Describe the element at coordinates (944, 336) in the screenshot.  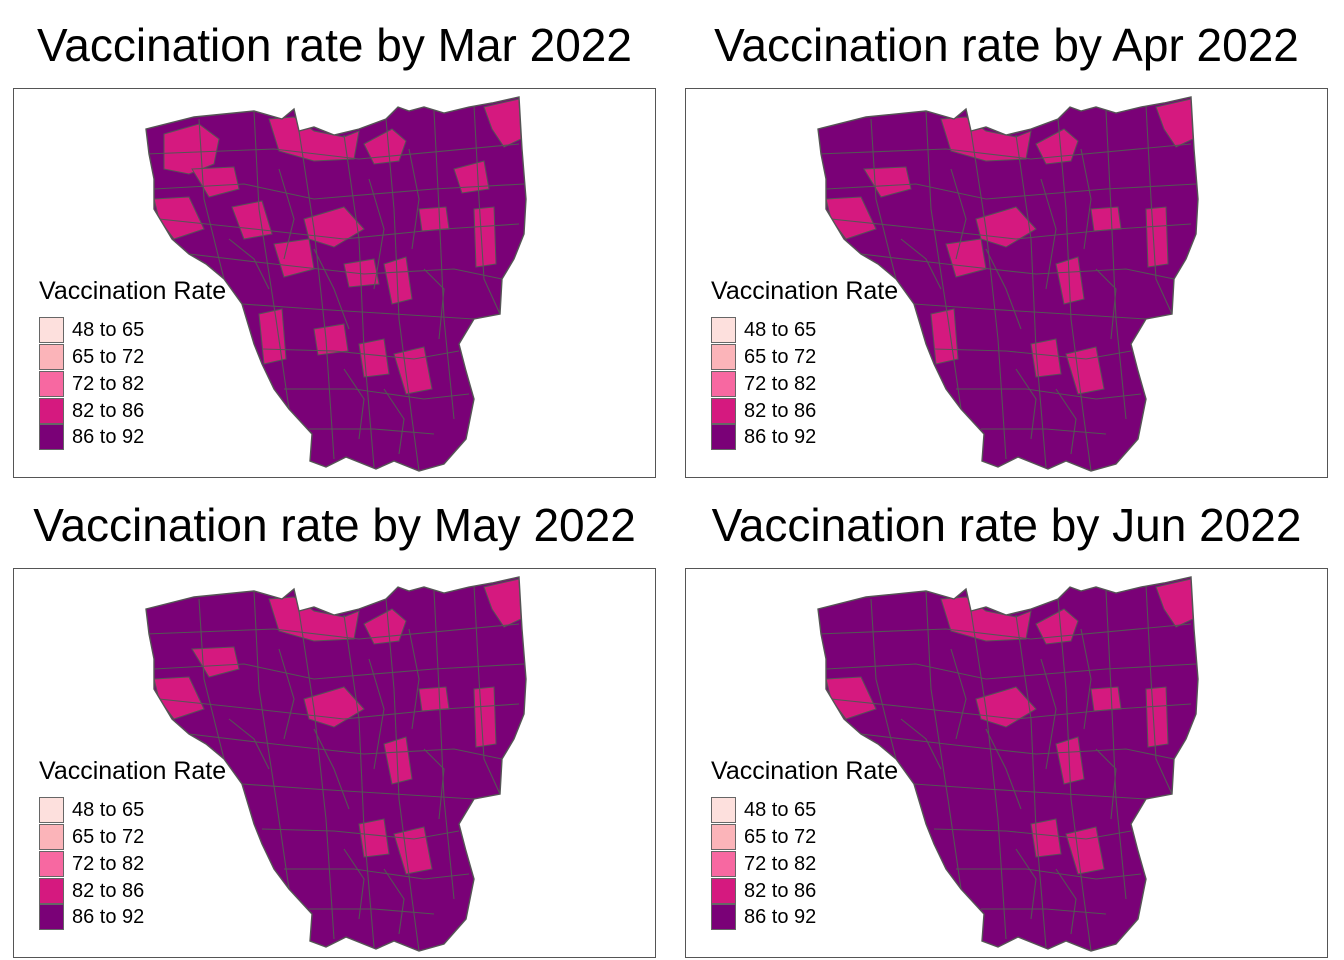
I see `district-south-a` at that location.